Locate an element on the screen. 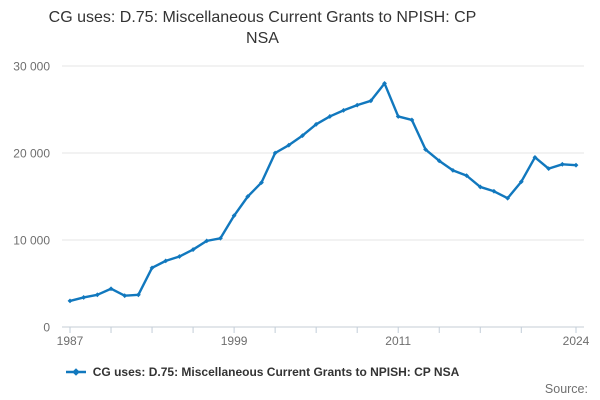 The image size is (600, 400). chart-title-line2: NSA is located at coordinates (262, 38).